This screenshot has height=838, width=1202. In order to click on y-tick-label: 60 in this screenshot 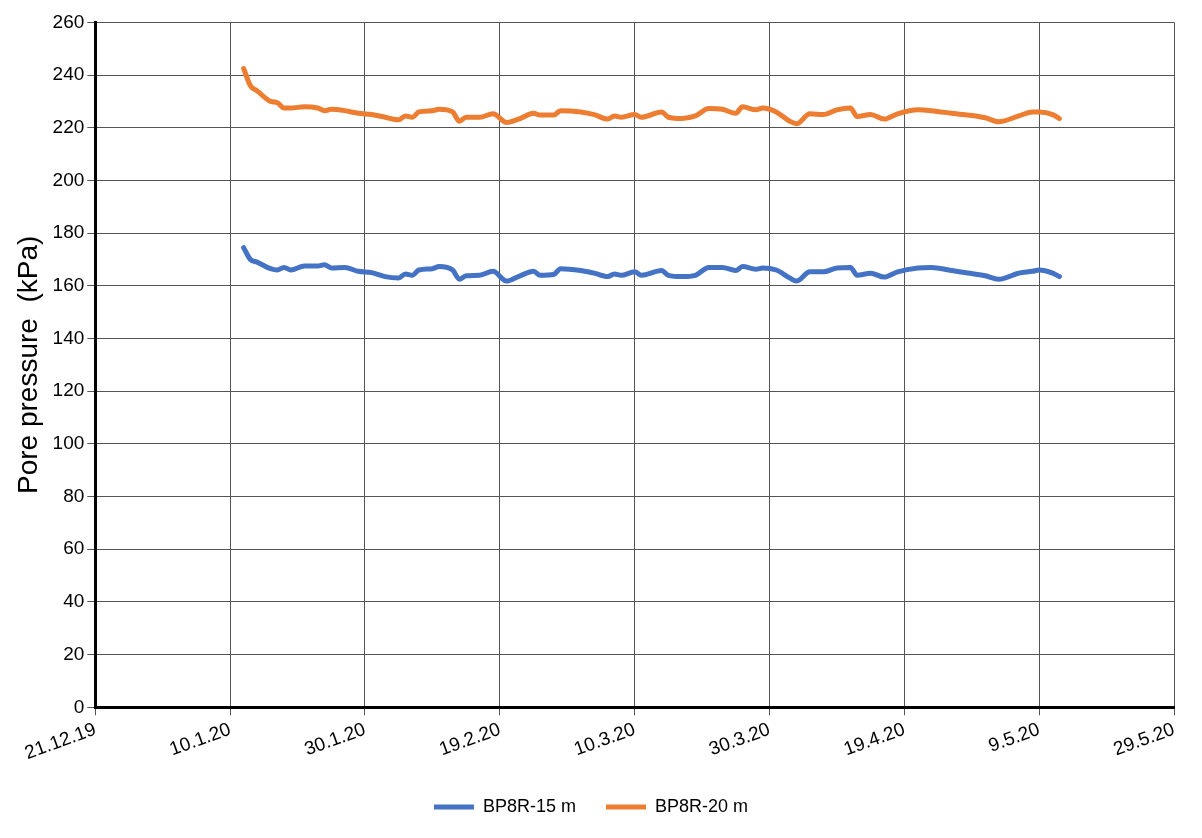, I will do `click(74, 548)`.